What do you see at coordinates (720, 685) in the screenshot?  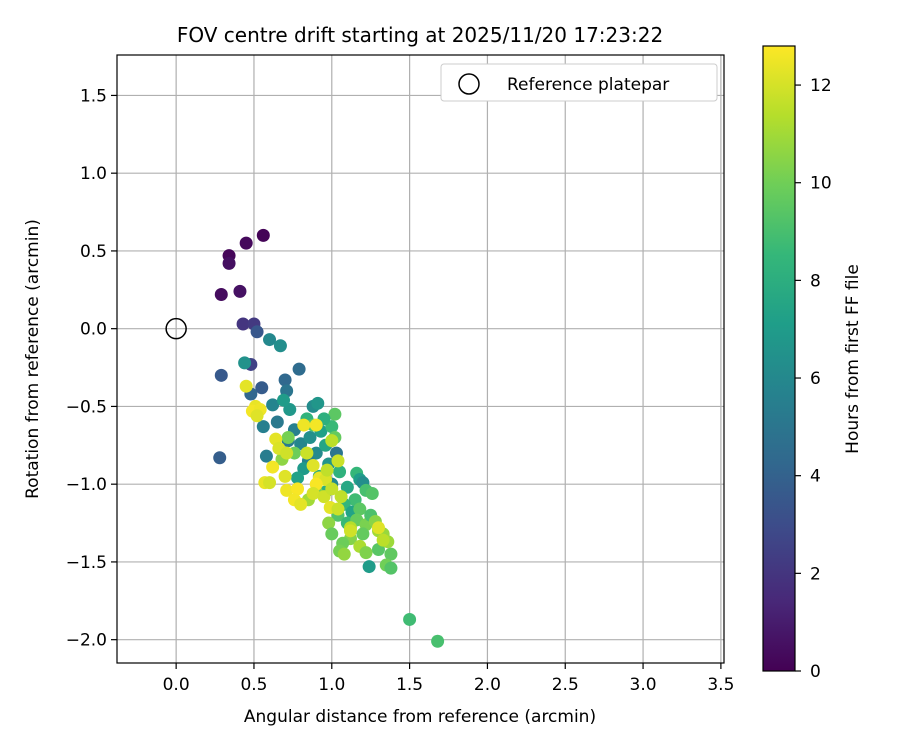 I see `x-tick-label: 3.5` at bounding box center [720, 685].